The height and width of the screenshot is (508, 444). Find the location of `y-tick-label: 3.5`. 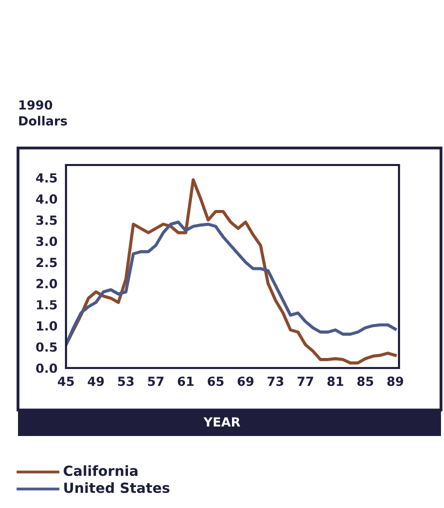

y-tick-label: 3.5 is located at coordinates (46, 220).